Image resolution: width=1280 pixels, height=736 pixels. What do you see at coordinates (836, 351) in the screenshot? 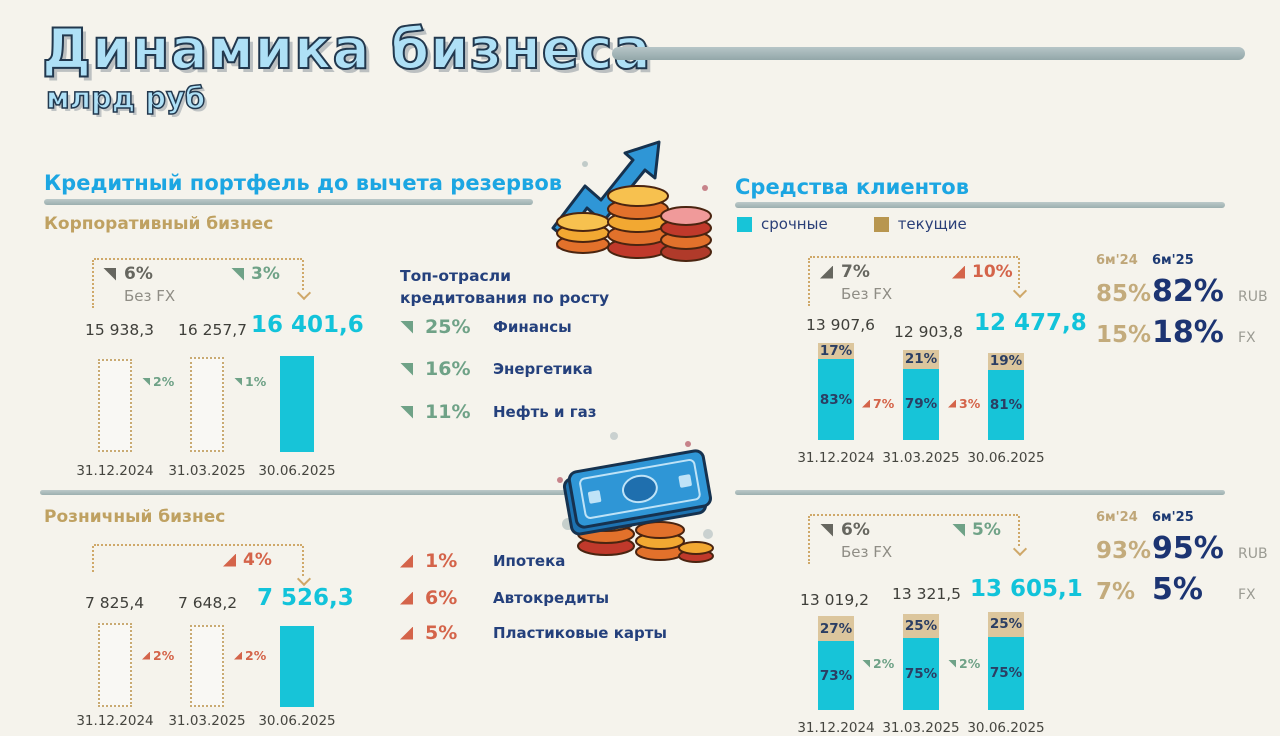
I see `segment-current: 17%` at bounding box center [836, 351].